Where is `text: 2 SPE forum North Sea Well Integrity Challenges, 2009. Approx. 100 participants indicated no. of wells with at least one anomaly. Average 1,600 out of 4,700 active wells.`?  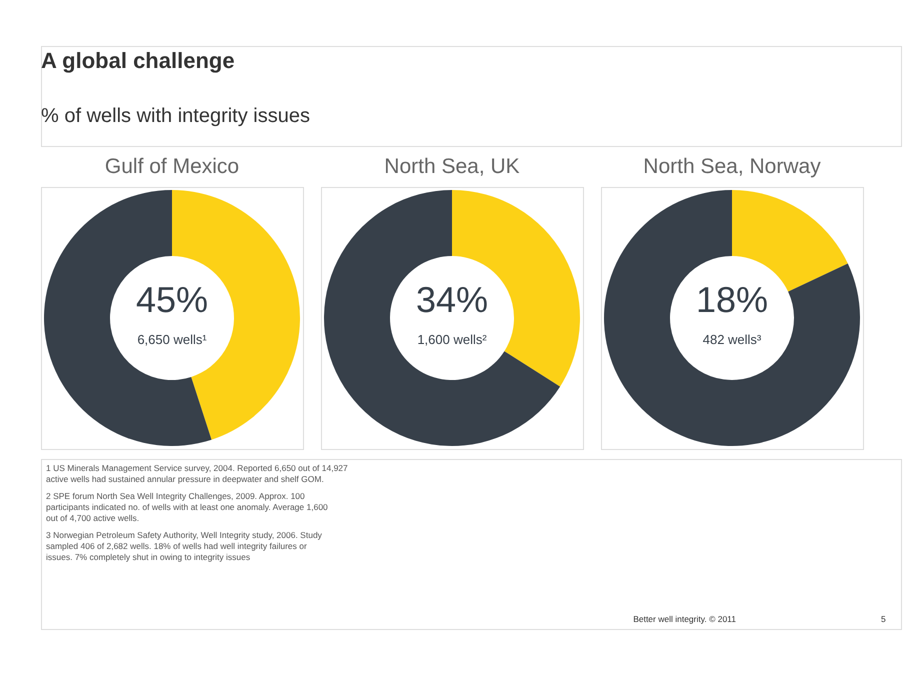
text: 2 SPE forum North Sea Well Integrity Challenges, 2009. Approx. 100 participants indicated no. of wells with at least one anomaly. Average 1,600 out of 4,700 active wells. is located at coordinates (187, 507).